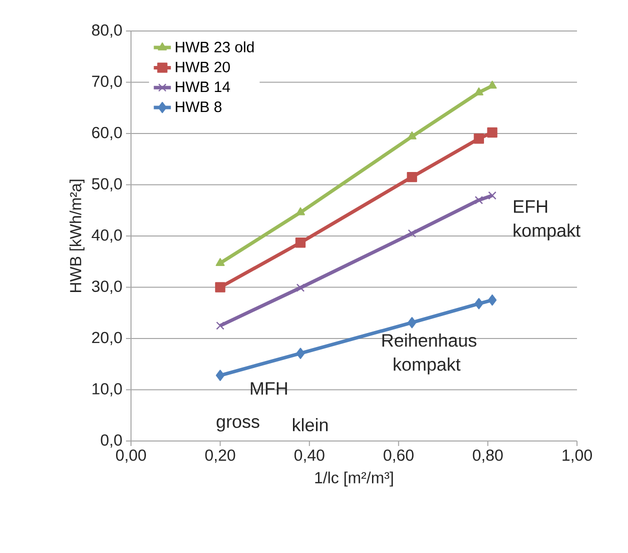 The height and width of the screenshot is (553, 628). What do you see at coordinates (199, 107) in the screenshot?
I see `legend-label: HWB 8` at bounding box center [199, 107].